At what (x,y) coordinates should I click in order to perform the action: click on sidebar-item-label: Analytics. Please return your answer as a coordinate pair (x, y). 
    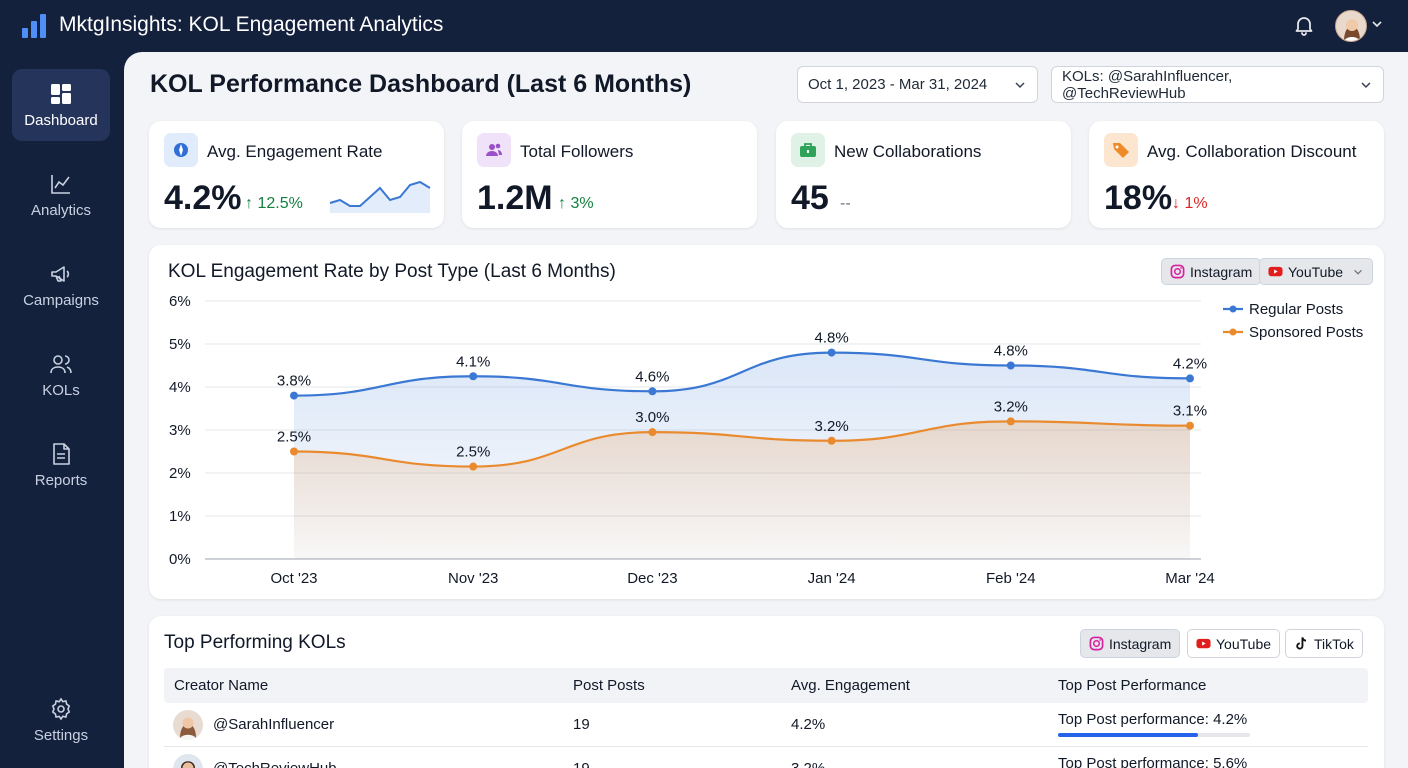
    Looking at the image, I should click on (61, 210).